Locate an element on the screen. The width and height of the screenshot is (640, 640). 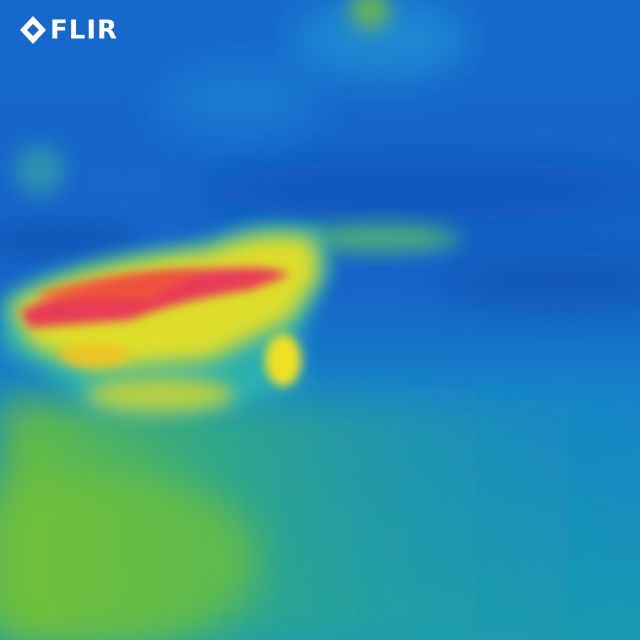
logo-icon is located at coordinates (33, 30).